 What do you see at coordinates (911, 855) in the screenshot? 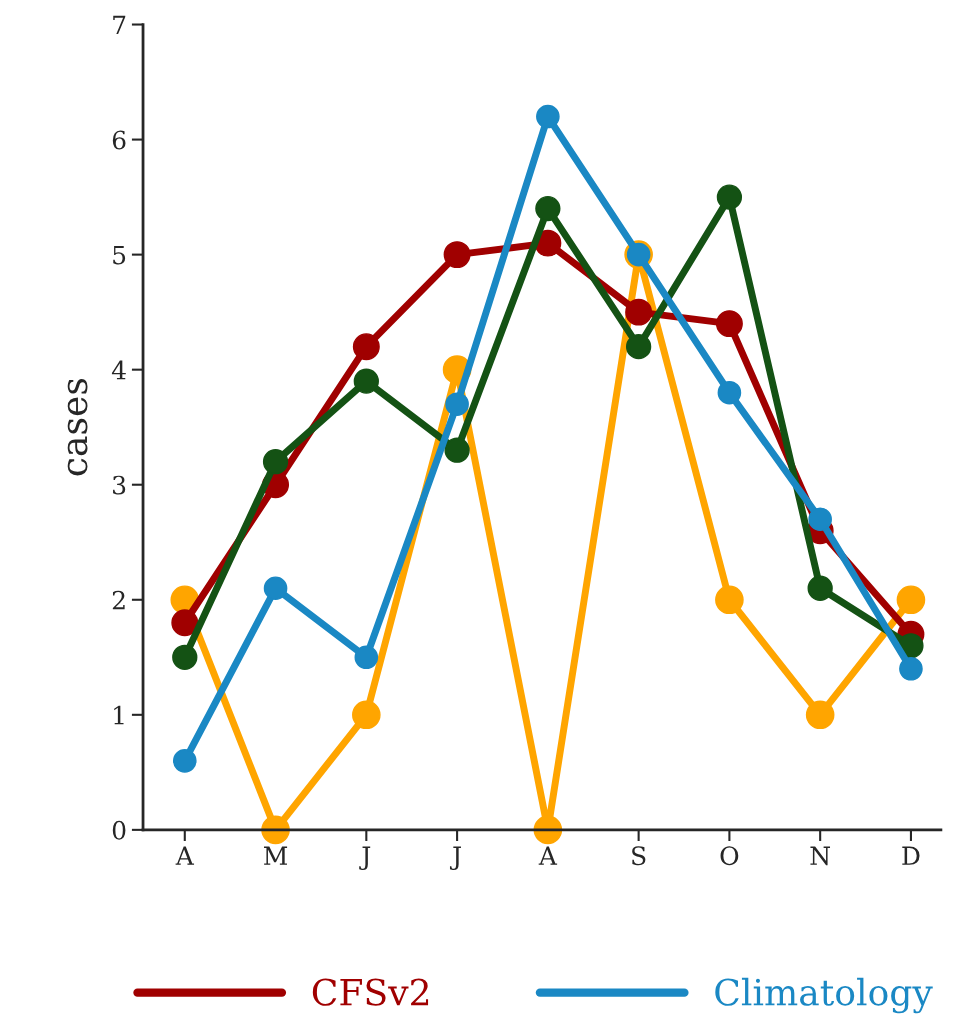
I see `x-tick-label: D` at bounding box center [911, 855].